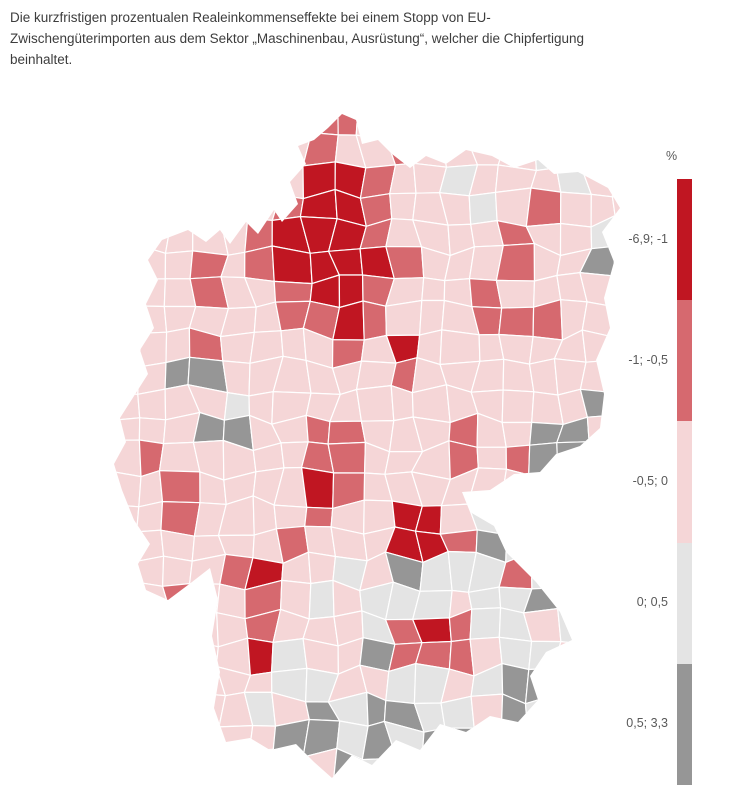  What do you see at coordinates (648, 360) in the screenshot?
I see `legend-label: -1; -0,5` at bounding box center [648, 360].